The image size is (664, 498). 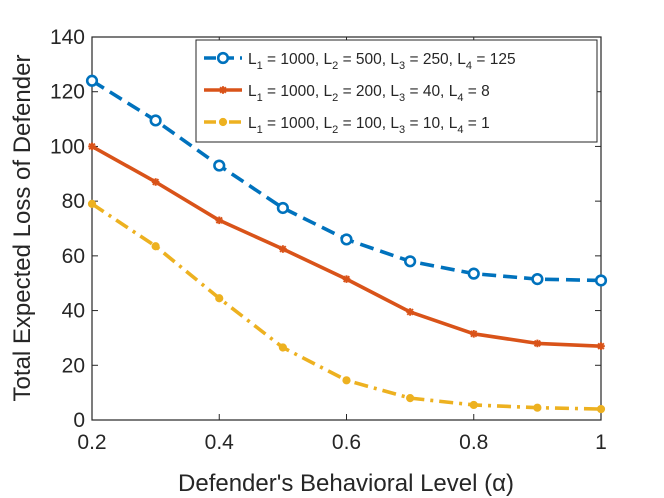 What do you see at coordinates (369, 125) in the screenshot?
I see `legend-label-3: L1 = 1000, L2 = 100, L3 = 10, L4 = 1` at bounding box center [369, 125].